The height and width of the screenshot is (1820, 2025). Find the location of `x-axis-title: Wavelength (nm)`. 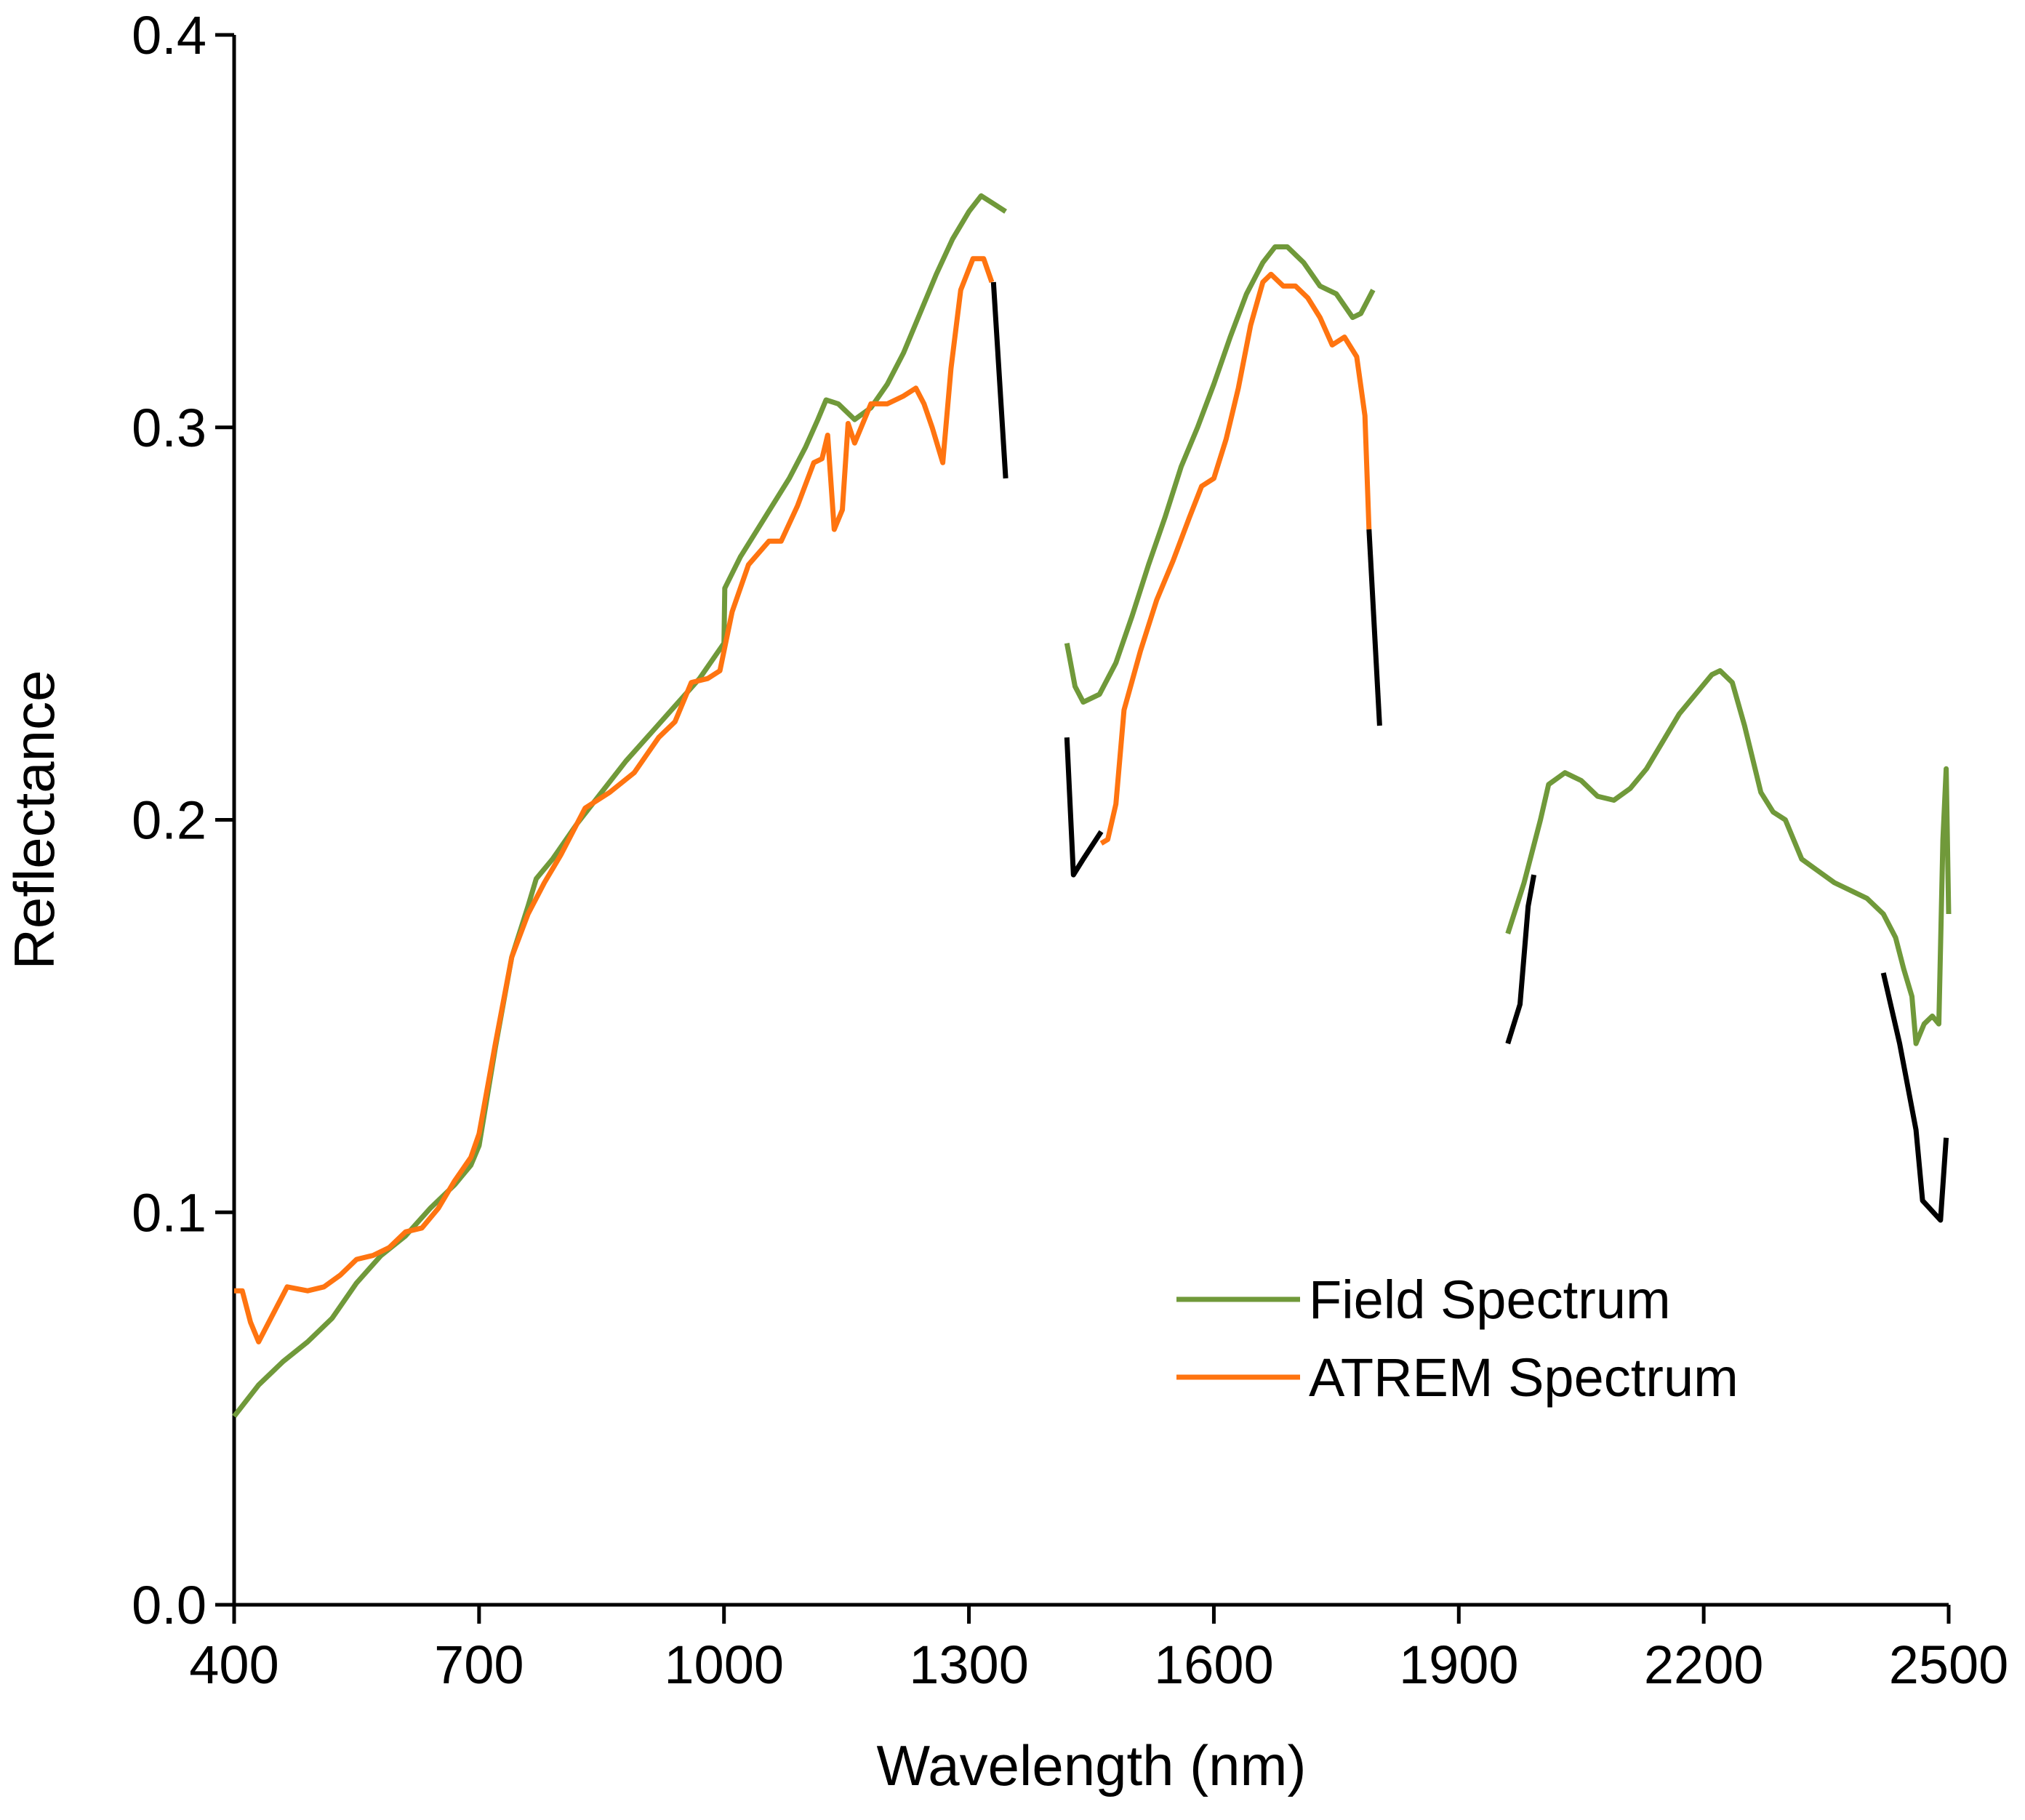

x-axis-title: Wavelength (nm) is located at coordinates (1092, 1765).